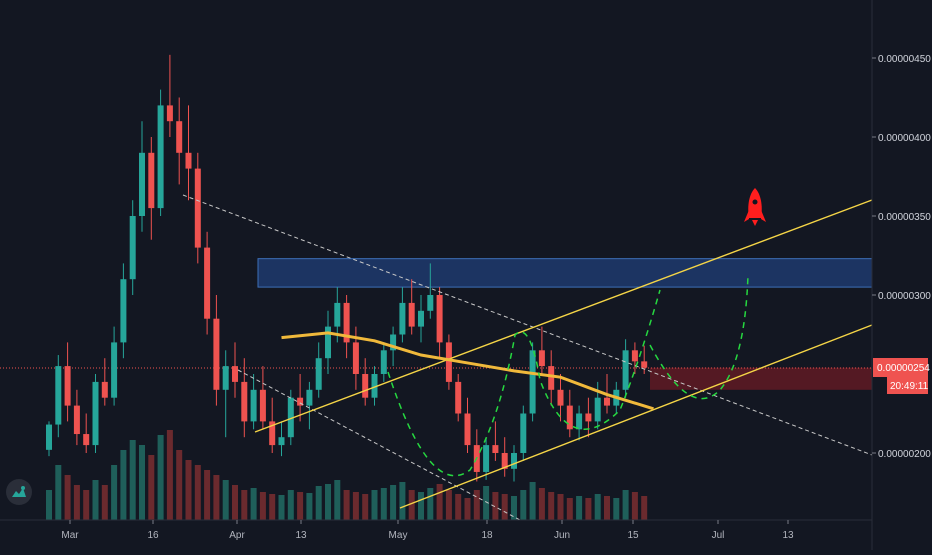  I want to click on price-tick-label: 0.00000400, so click(904, 138).